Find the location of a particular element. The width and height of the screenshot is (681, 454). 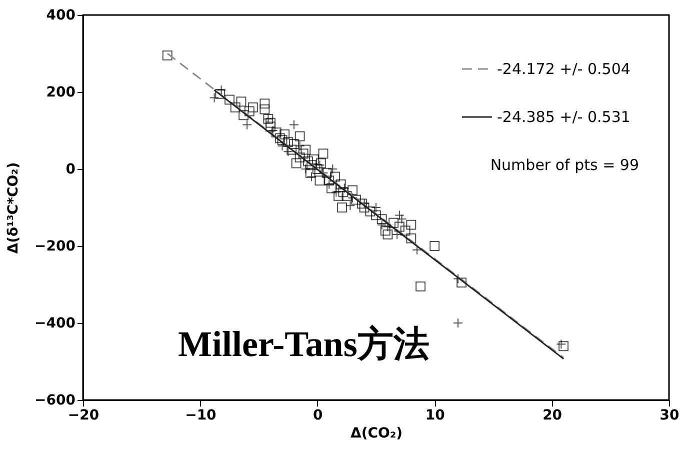

annotation: Number of pts = 99 is located at coordinates (564, 165).